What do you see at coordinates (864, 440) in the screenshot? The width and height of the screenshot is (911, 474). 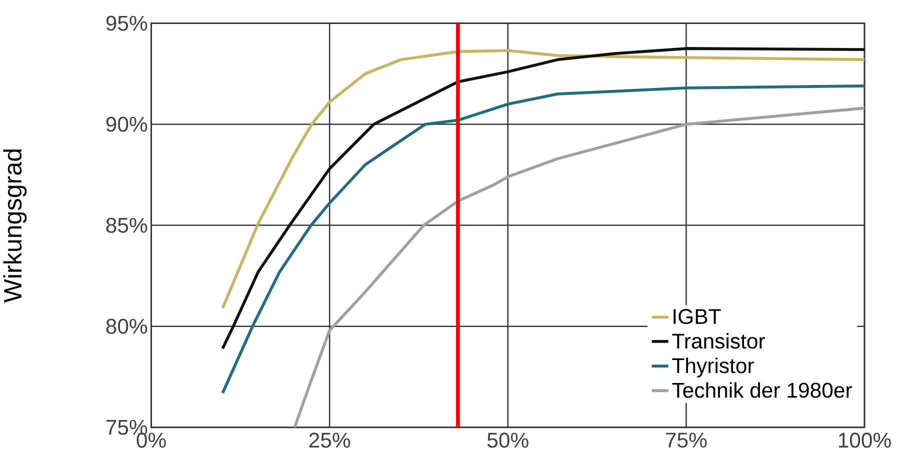 I see `x-tick-label: 100%` at bounding box center [864, 440].